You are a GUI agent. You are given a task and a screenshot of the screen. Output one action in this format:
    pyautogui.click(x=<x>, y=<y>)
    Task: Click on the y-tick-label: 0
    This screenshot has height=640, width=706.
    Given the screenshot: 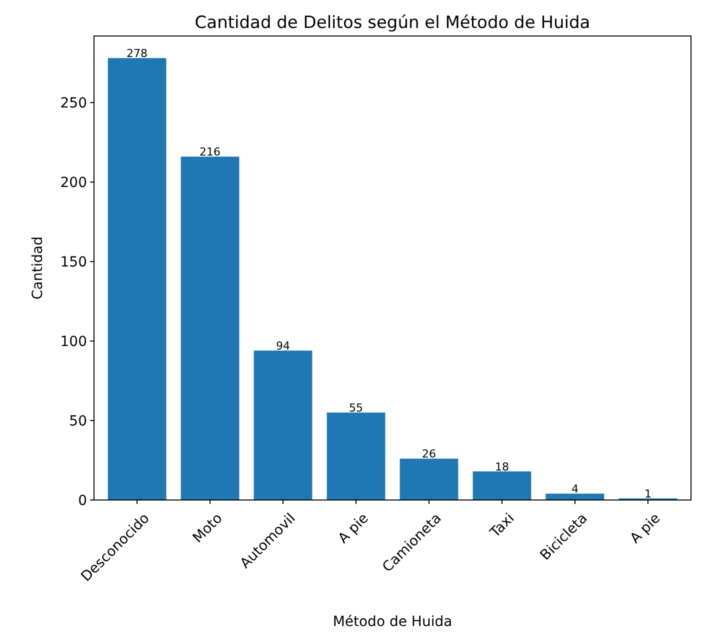 What is the action you would take?
    pyautogui.click(x=82, y=500)
    